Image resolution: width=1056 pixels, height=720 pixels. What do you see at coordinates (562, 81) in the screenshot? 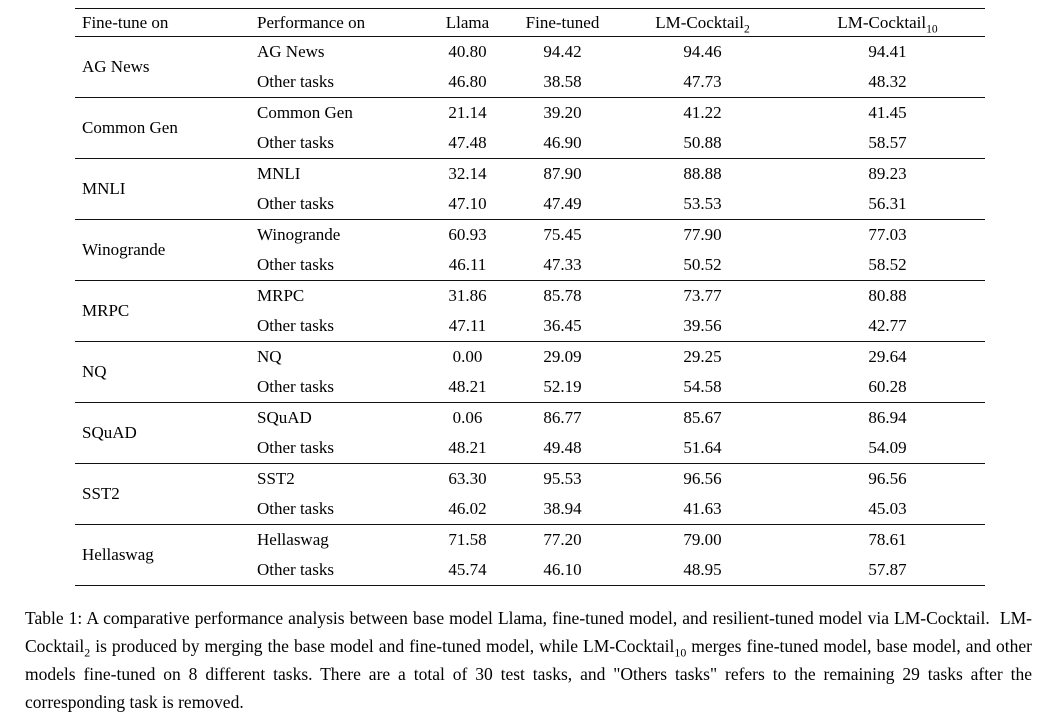
I see `value-cell: 38.58` at bounding box center [562, 81].